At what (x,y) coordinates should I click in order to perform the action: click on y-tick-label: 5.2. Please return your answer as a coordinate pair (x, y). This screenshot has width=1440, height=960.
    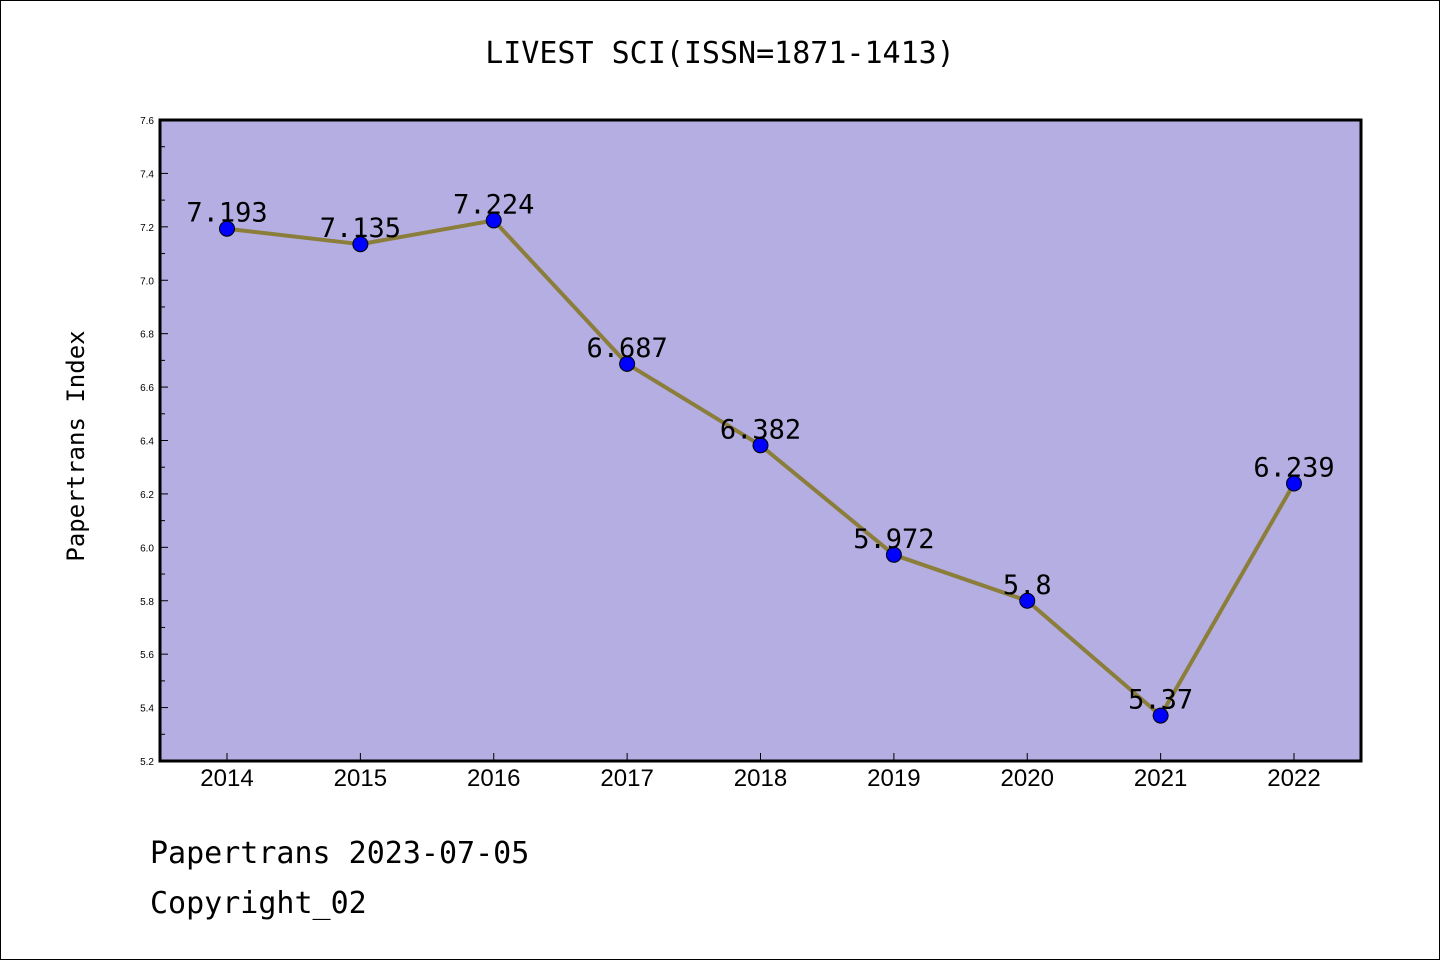
    Looking at the image, I should click on (147, 762).